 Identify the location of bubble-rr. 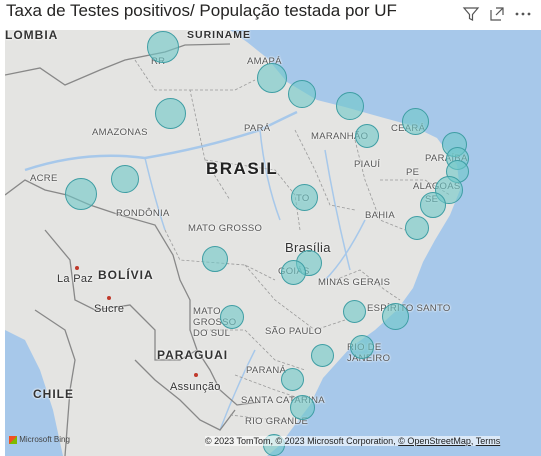
(163, 47).